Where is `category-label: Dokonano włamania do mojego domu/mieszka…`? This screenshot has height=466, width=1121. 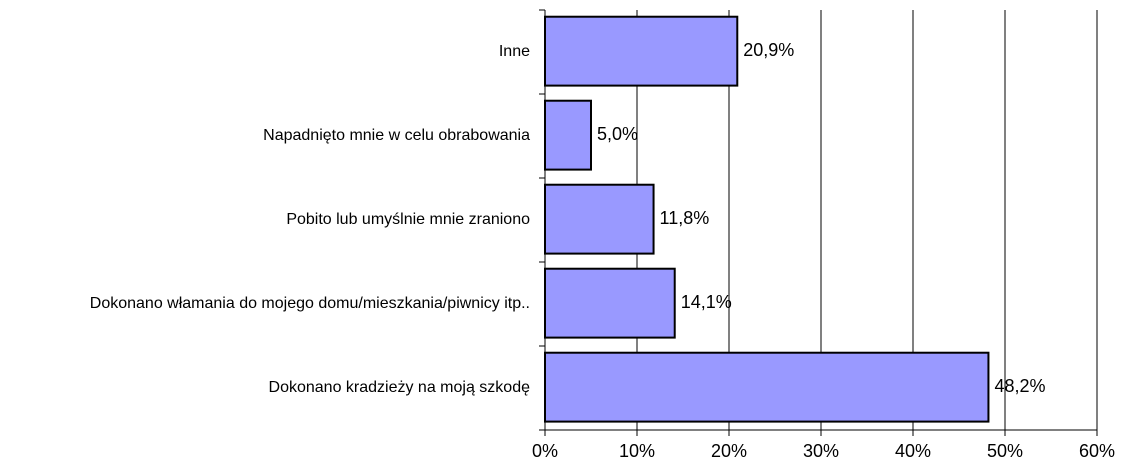
category-label: Dokonano włamania do mojego domu/mieszka… is located at coordinates (265, 304).